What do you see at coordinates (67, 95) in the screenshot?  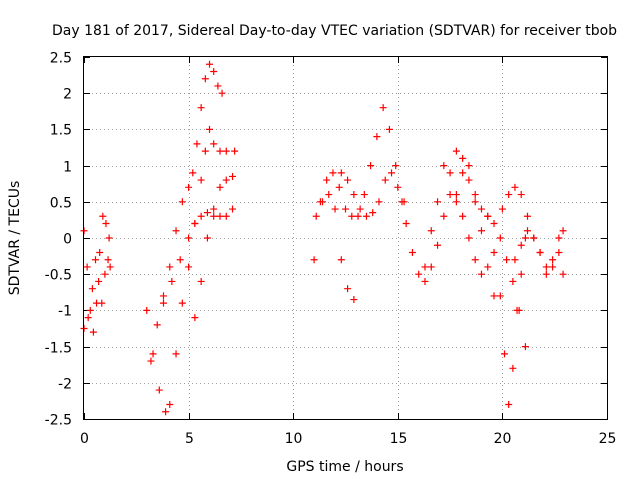 I see `y-tick-label: 2` at bounding box center [67, 95].